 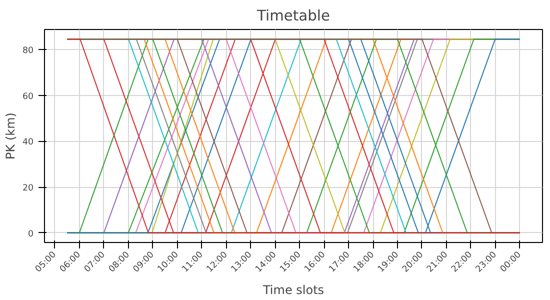 What do you see at coordinates (293, 16) in the screenshot?
I see `chart-title: Timetable` at bounding box center [293, 16].